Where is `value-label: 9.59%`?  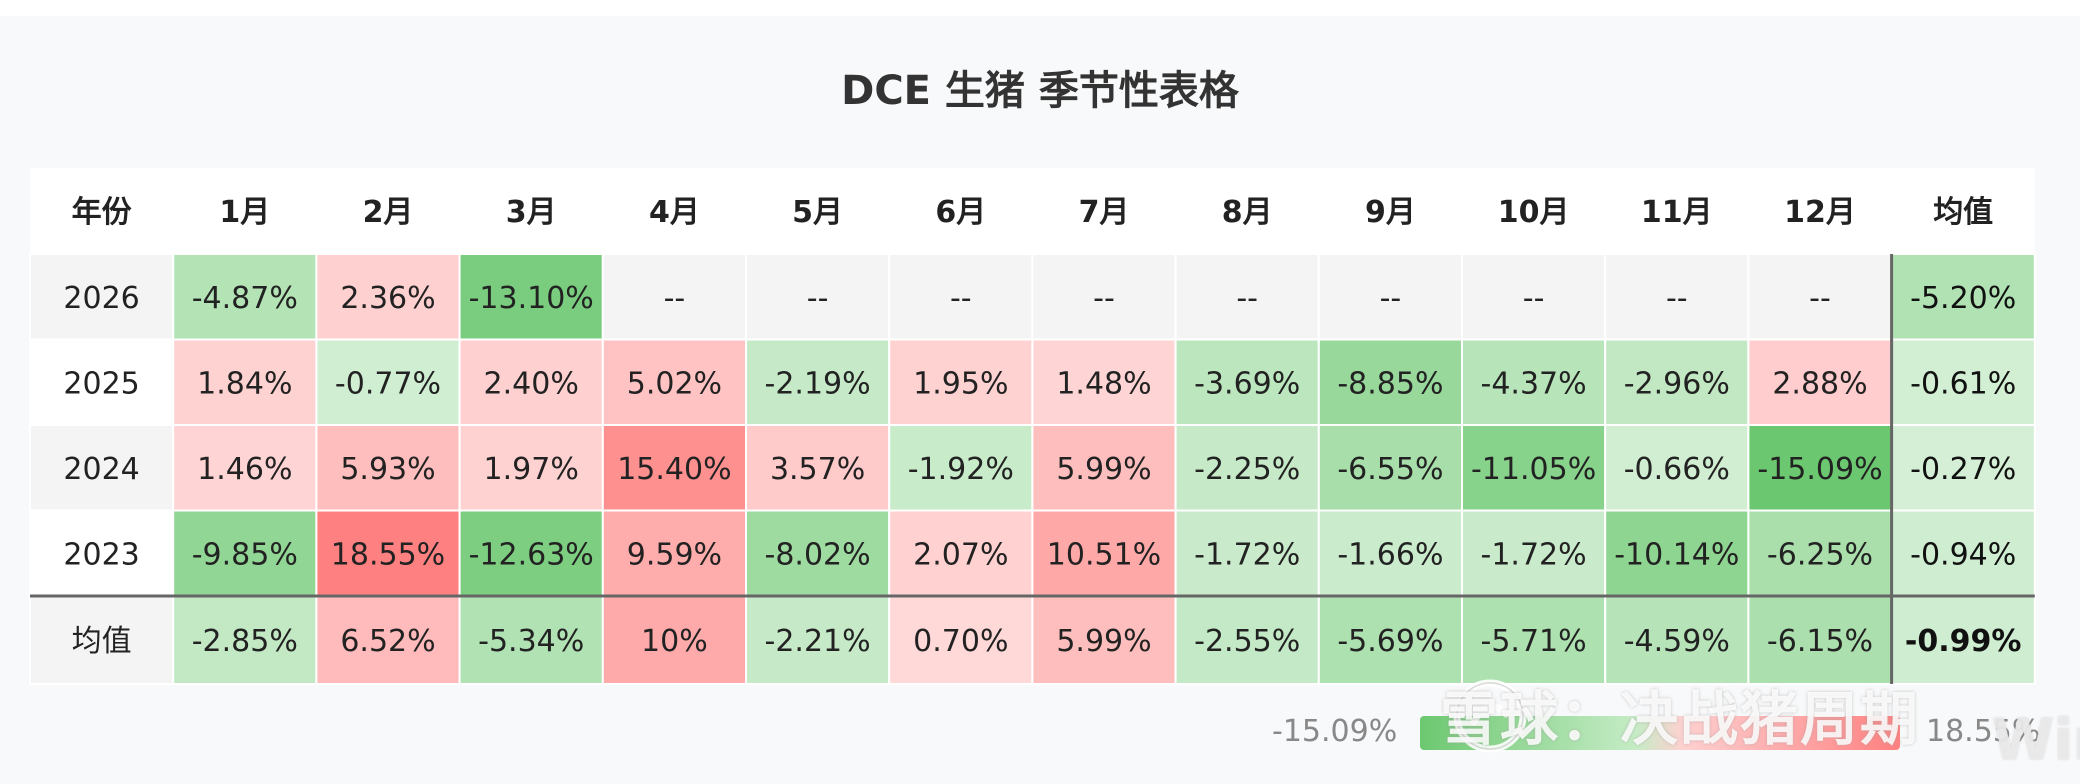 value-label: 9.59% is located at coordinates (674, 554).